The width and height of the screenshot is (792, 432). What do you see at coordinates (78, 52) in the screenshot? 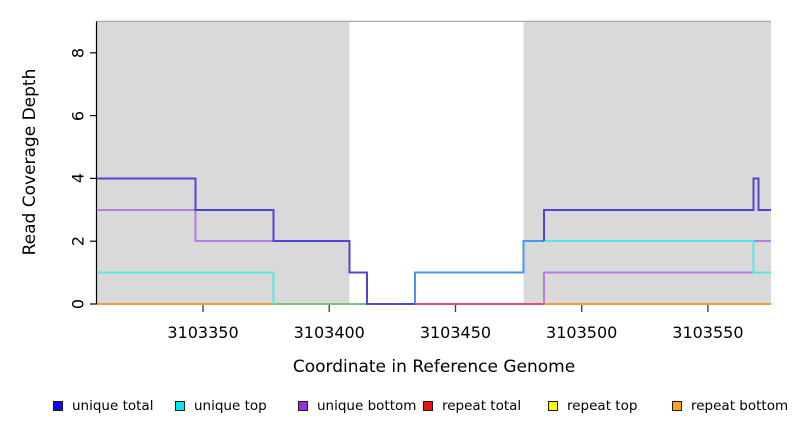
I see `y-tick-label-8: 8` at bounding box center [78, 52].